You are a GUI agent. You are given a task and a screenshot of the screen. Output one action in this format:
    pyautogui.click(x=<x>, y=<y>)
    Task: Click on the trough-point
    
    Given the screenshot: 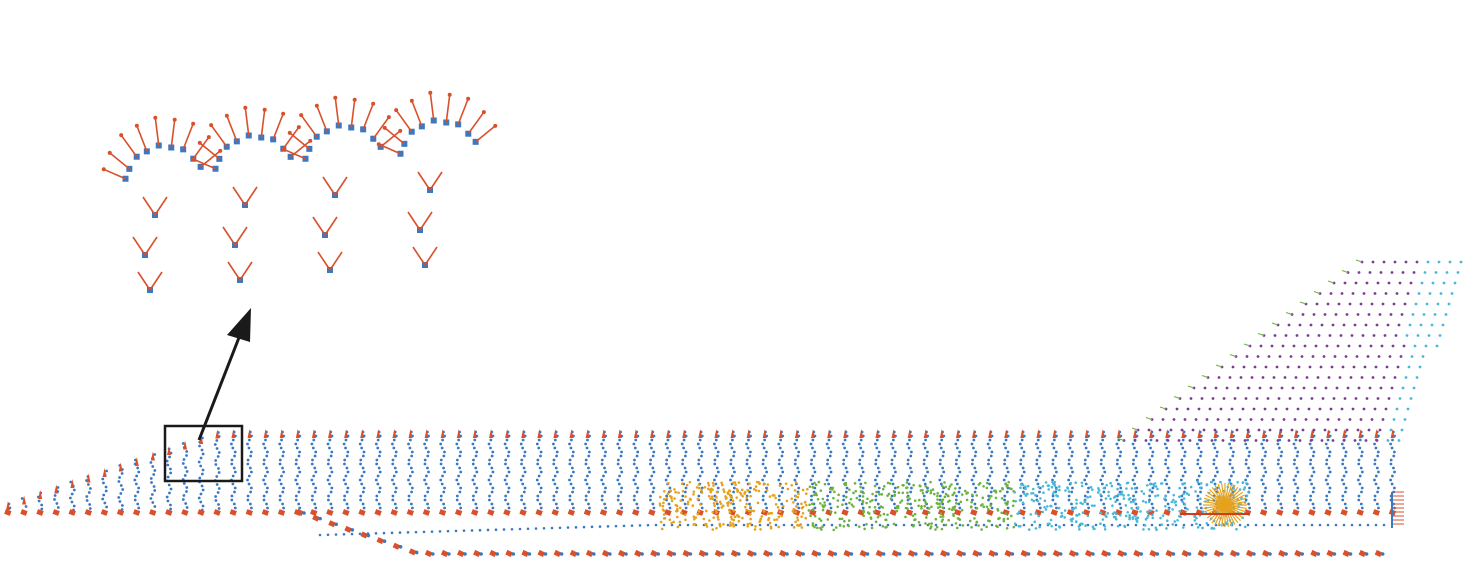 What is the action you would take?
    pyautogui.click(x=1060, y=554)
    